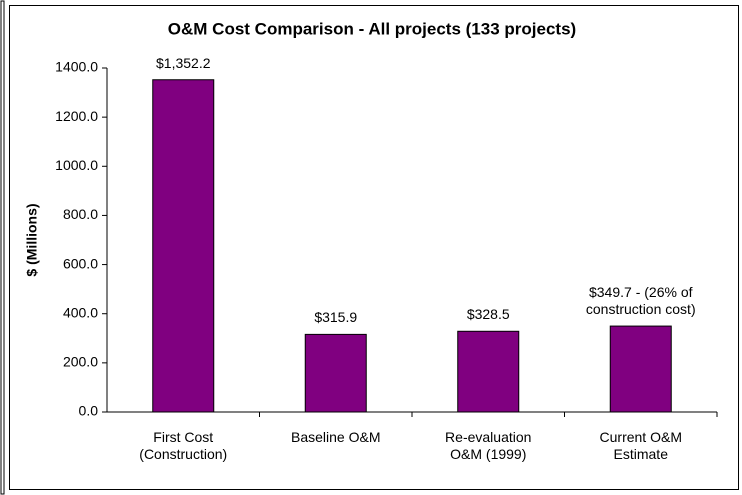 This screenshot has height=495, width=742. I want to click on data-label: $349.7 - (26% of construction cost), so click(640, 301).